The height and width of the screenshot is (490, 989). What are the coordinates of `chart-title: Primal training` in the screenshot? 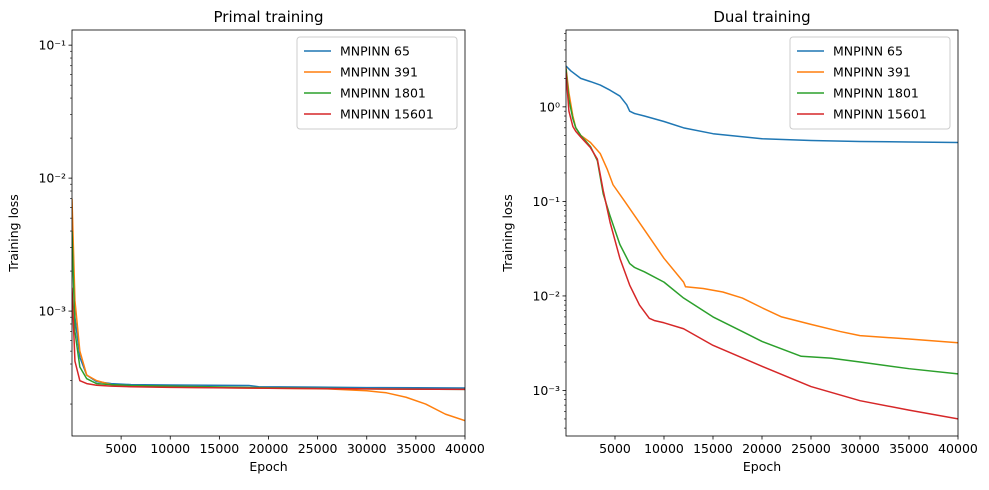 It's located at (269, 17).